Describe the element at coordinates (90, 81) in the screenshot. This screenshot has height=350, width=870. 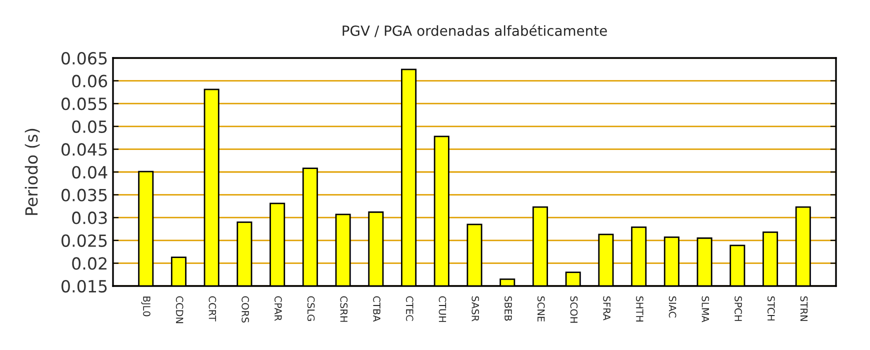
I see `y-tick-label: 0.06` at that location.